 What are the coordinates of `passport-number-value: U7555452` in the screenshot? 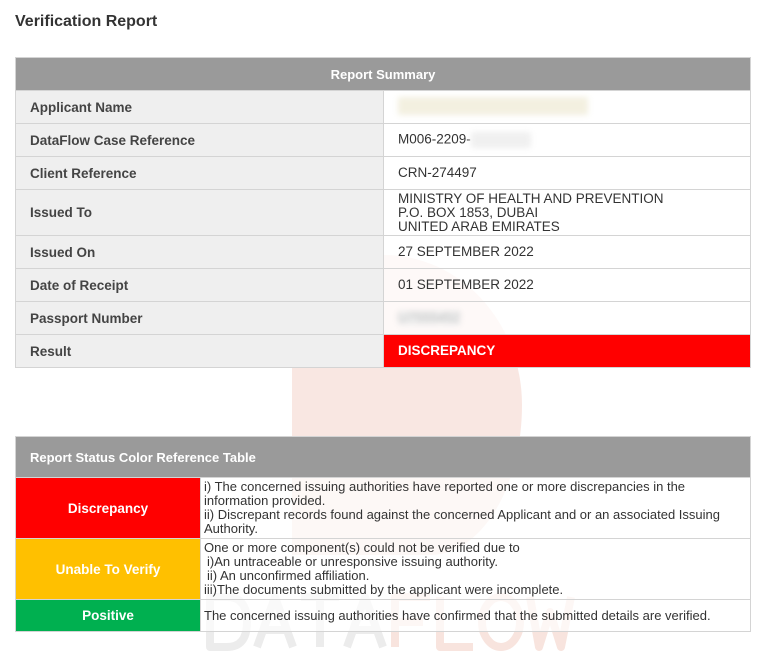 It's located at (567, 318).